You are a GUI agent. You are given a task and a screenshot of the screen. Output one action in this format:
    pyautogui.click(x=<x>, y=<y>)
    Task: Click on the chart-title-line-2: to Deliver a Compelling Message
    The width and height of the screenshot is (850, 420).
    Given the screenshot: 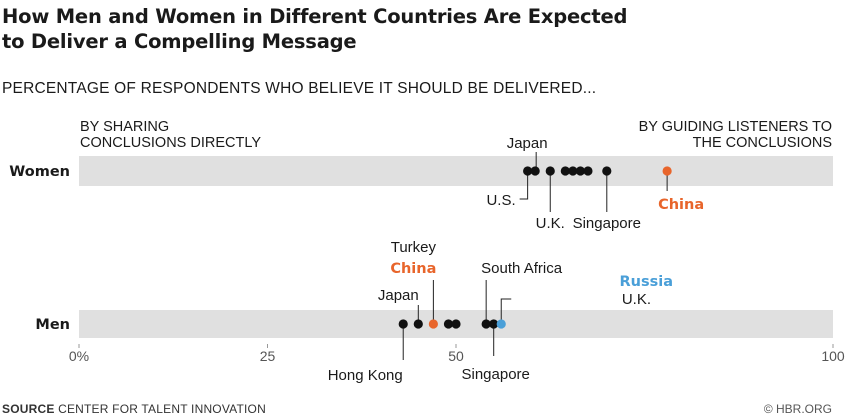 What is the action you would take?
    pyautogui.click(x=179, y=41)
    